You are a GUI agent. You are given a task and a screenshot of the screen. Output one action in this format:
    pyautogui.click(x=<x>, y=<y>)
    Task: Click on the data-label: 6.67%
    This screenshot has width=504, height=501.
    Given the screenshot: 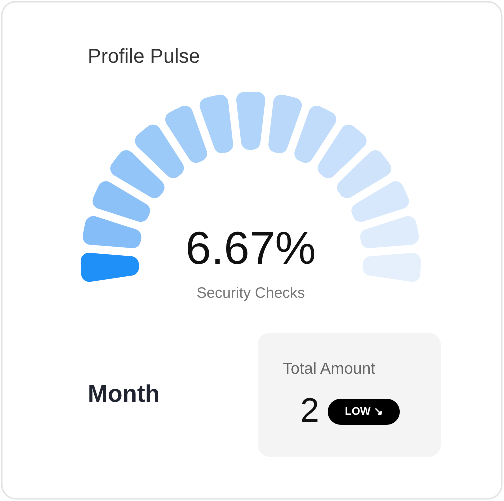 What is the action you would take?
    pyautogui.click(x=251, y=248)
    